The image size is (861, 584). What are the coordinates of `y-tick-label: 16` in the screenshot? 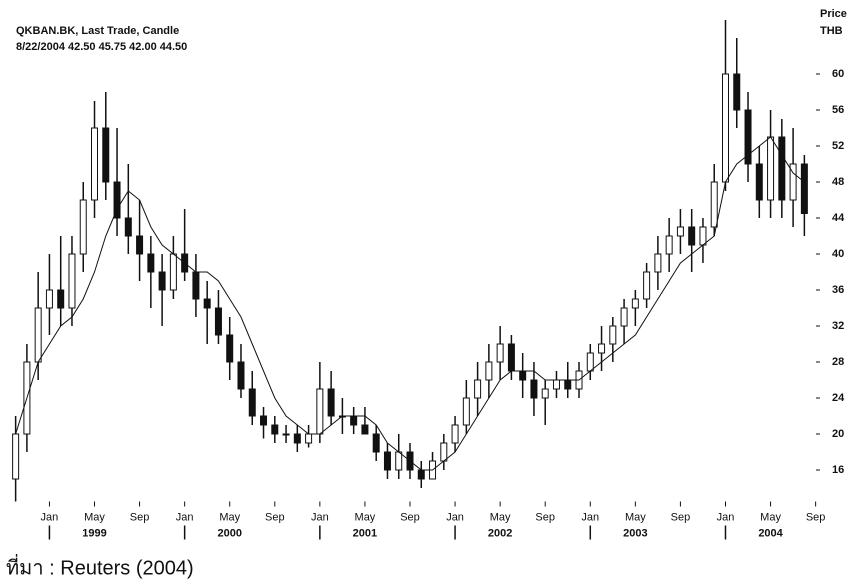 It's located at (838, 470).